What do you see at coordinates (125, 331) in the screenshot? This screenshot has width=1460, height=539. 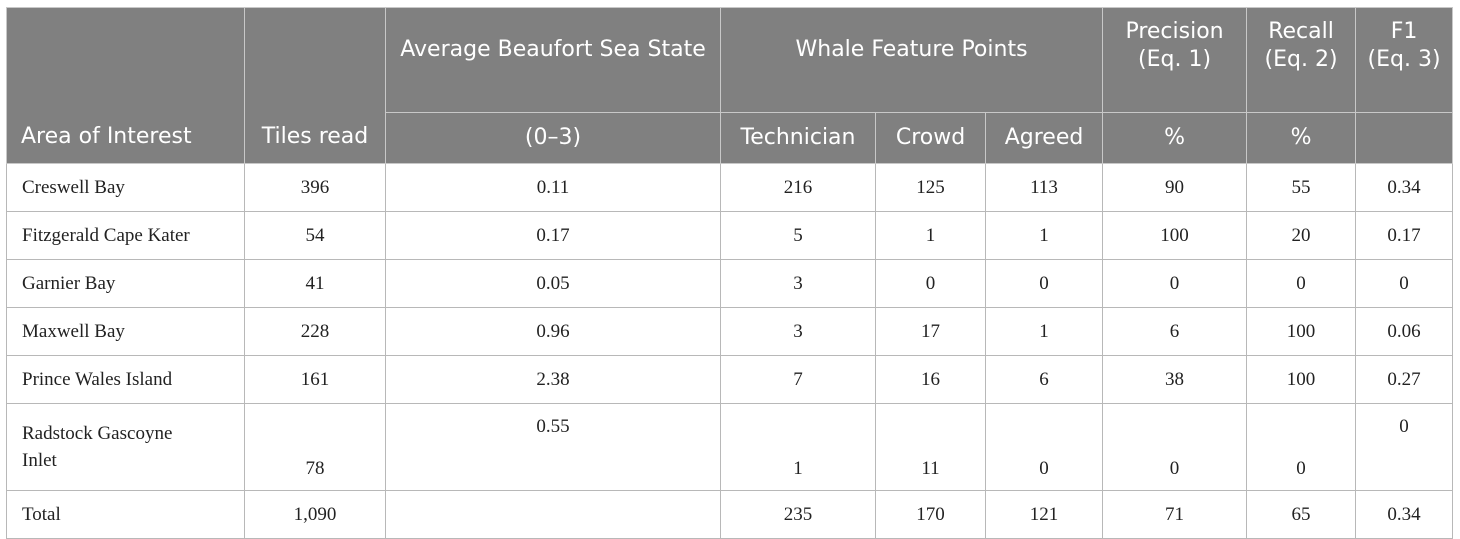 I see `cell-area: Maxwell Bay` at bounding box center [125, 331].